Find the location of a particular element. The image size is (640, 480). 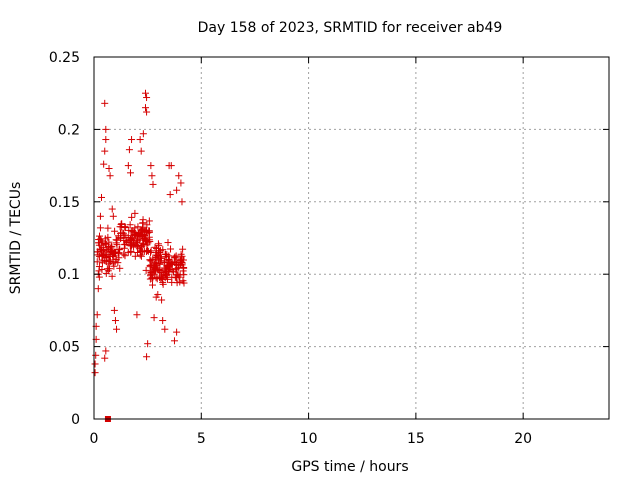

y-axis-title: SRMTID / TECUs is located at coordinates (16, 238).